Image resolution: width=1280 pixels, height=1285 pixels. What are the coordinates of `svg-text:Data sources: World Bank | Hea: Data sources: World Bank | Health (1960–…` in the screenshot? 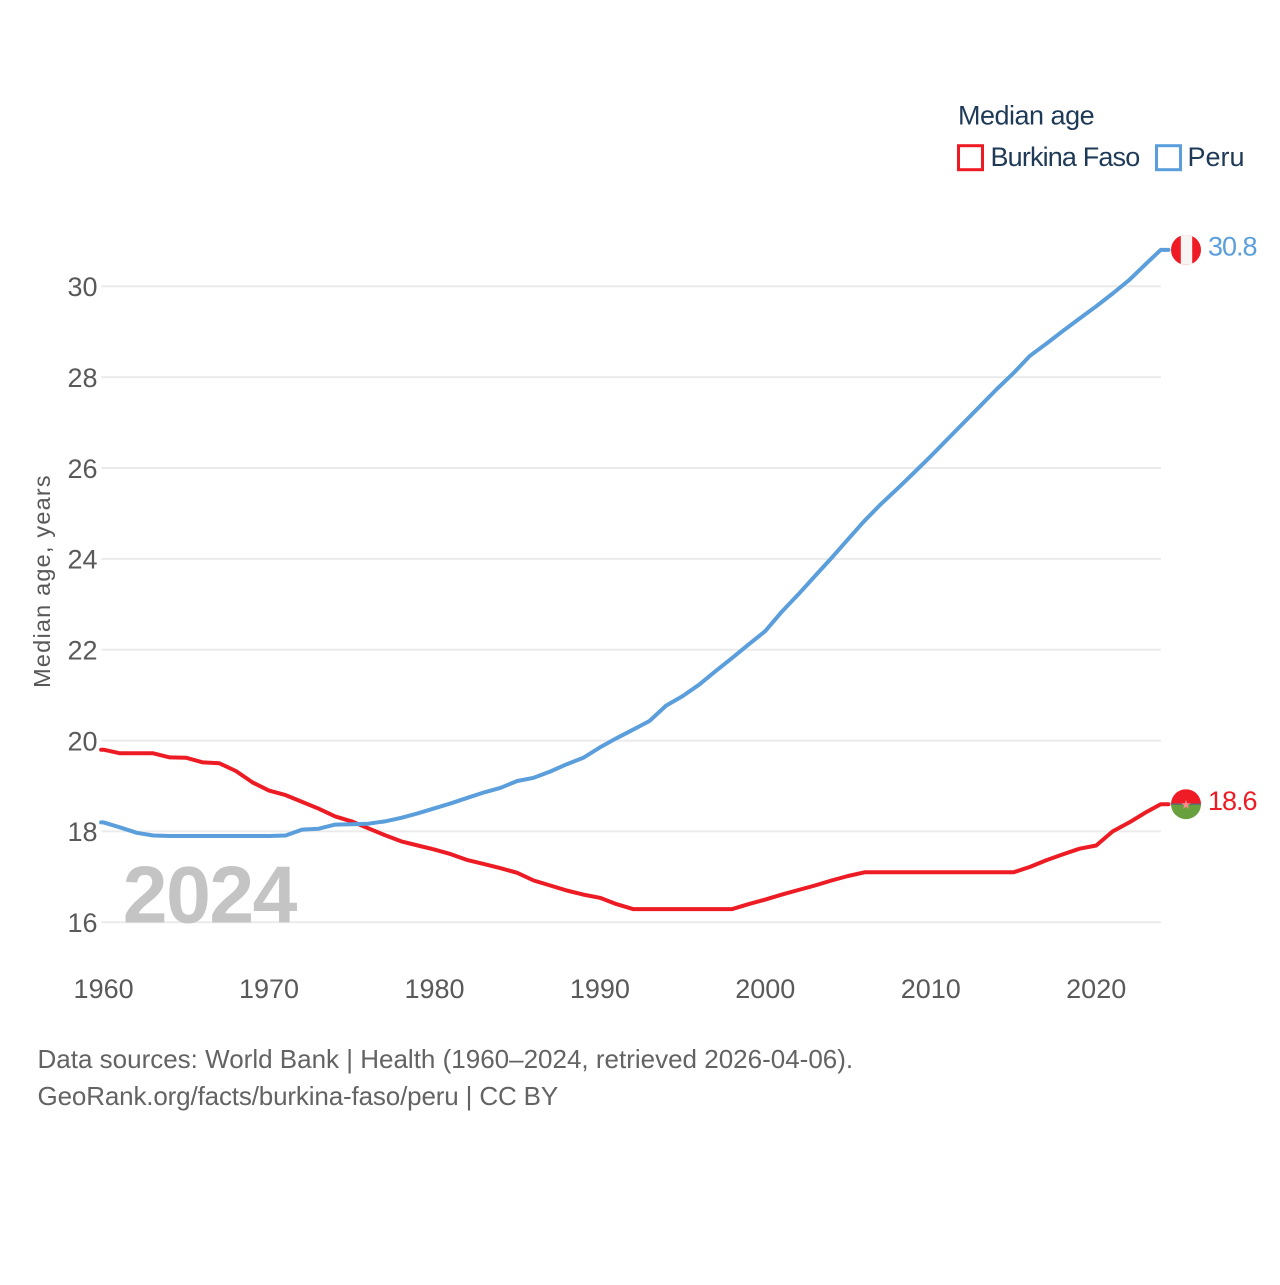 It's located at (446, 1059).